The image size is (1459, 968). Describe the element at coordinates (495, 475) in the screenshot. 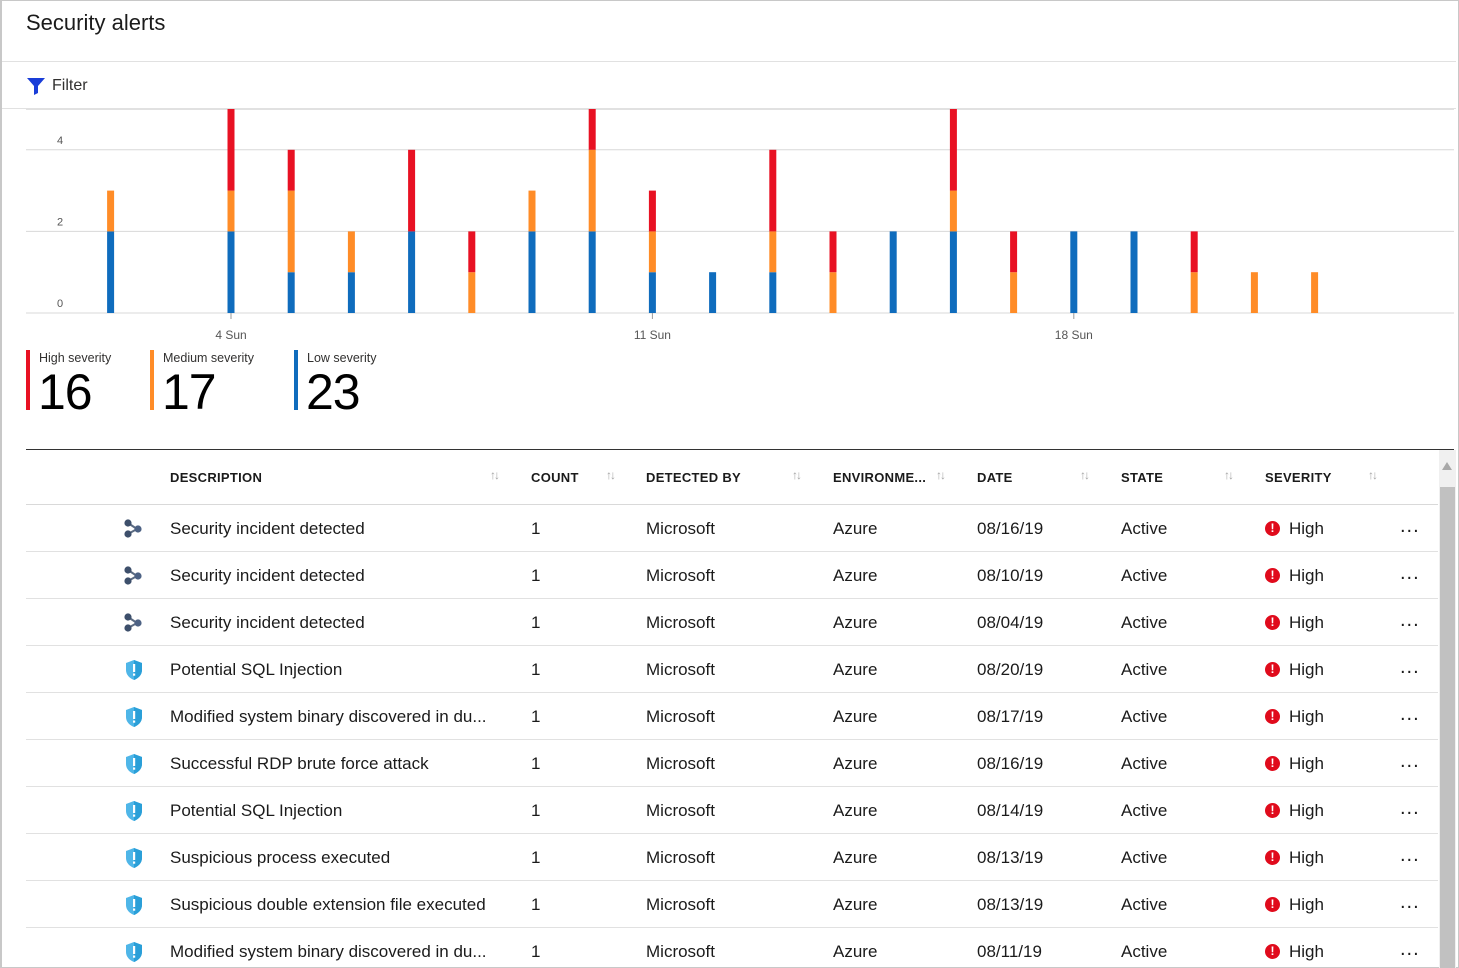

I see `sort-description-icon: ↑↓` at that location.